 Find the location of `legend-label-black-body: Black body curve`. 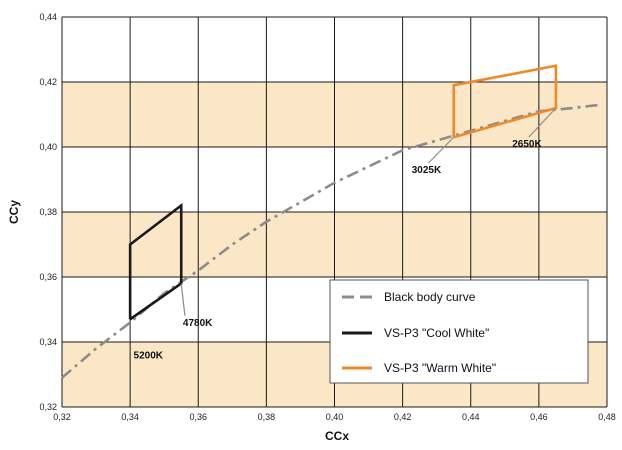

legend-label-black-body: Black body curve is located at coordinates (430, 297).